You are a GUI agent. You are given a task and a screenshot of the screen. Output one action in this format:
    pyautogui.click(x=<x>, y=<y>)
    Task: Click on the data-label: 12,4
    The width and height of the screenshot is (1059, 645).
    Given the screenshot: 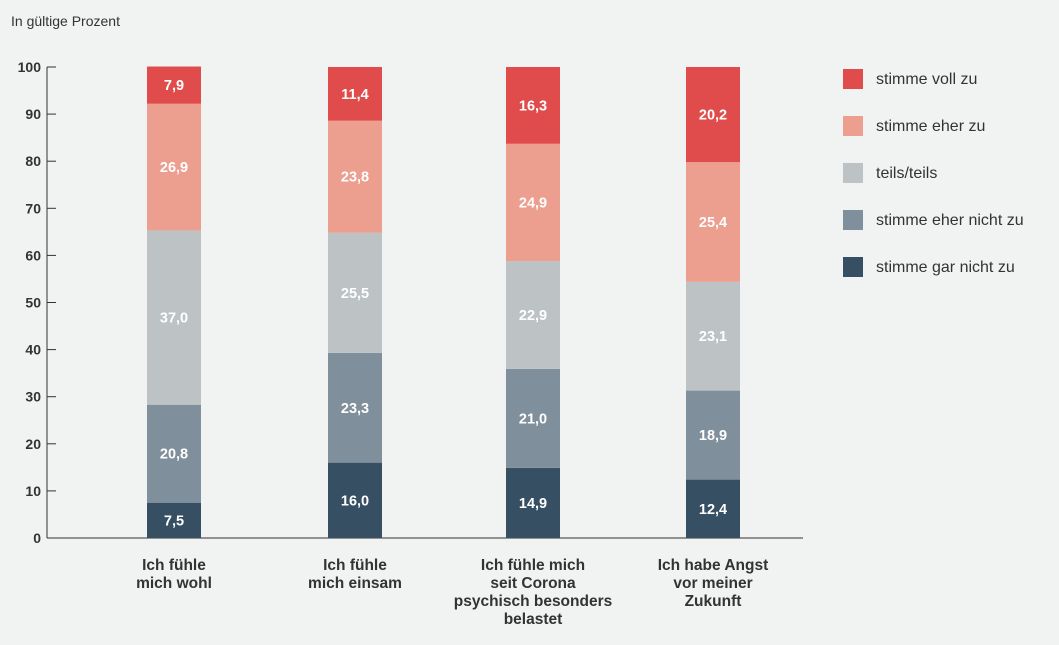 What is the action you would take?
    pyautogui.click(x=713, y=510)
    